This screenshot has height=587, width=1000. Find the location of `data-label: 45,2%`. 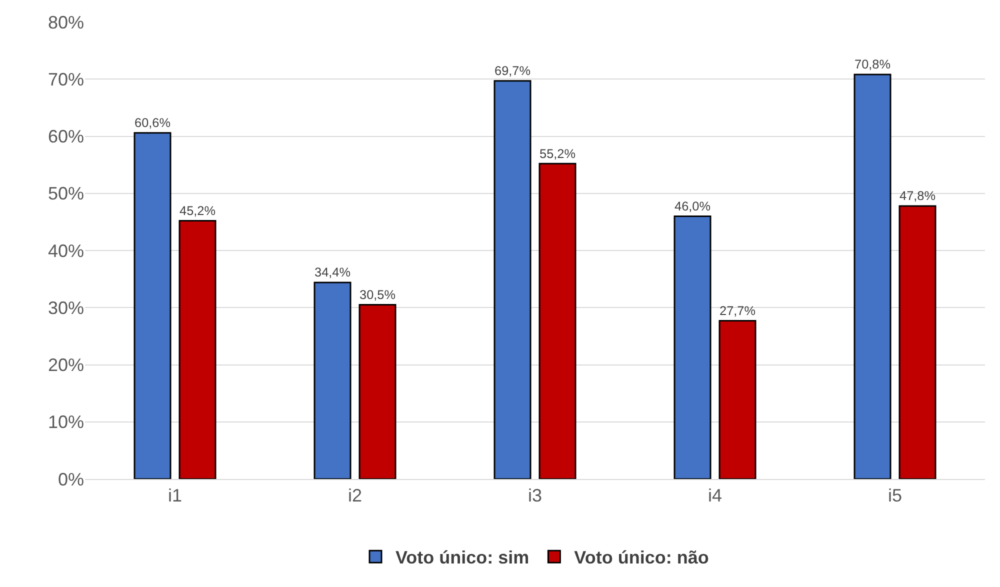

data-label: 45,2% is located at coordinates (198, 211).